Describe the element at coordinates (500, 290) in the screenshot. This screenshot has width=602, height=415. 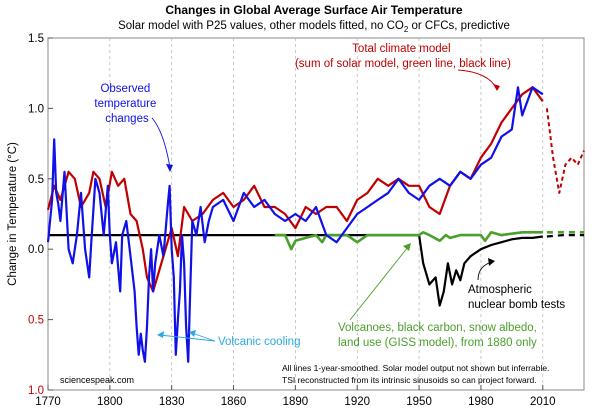
I see `bomb-tests-label-line1: Atmospheric` at that location.